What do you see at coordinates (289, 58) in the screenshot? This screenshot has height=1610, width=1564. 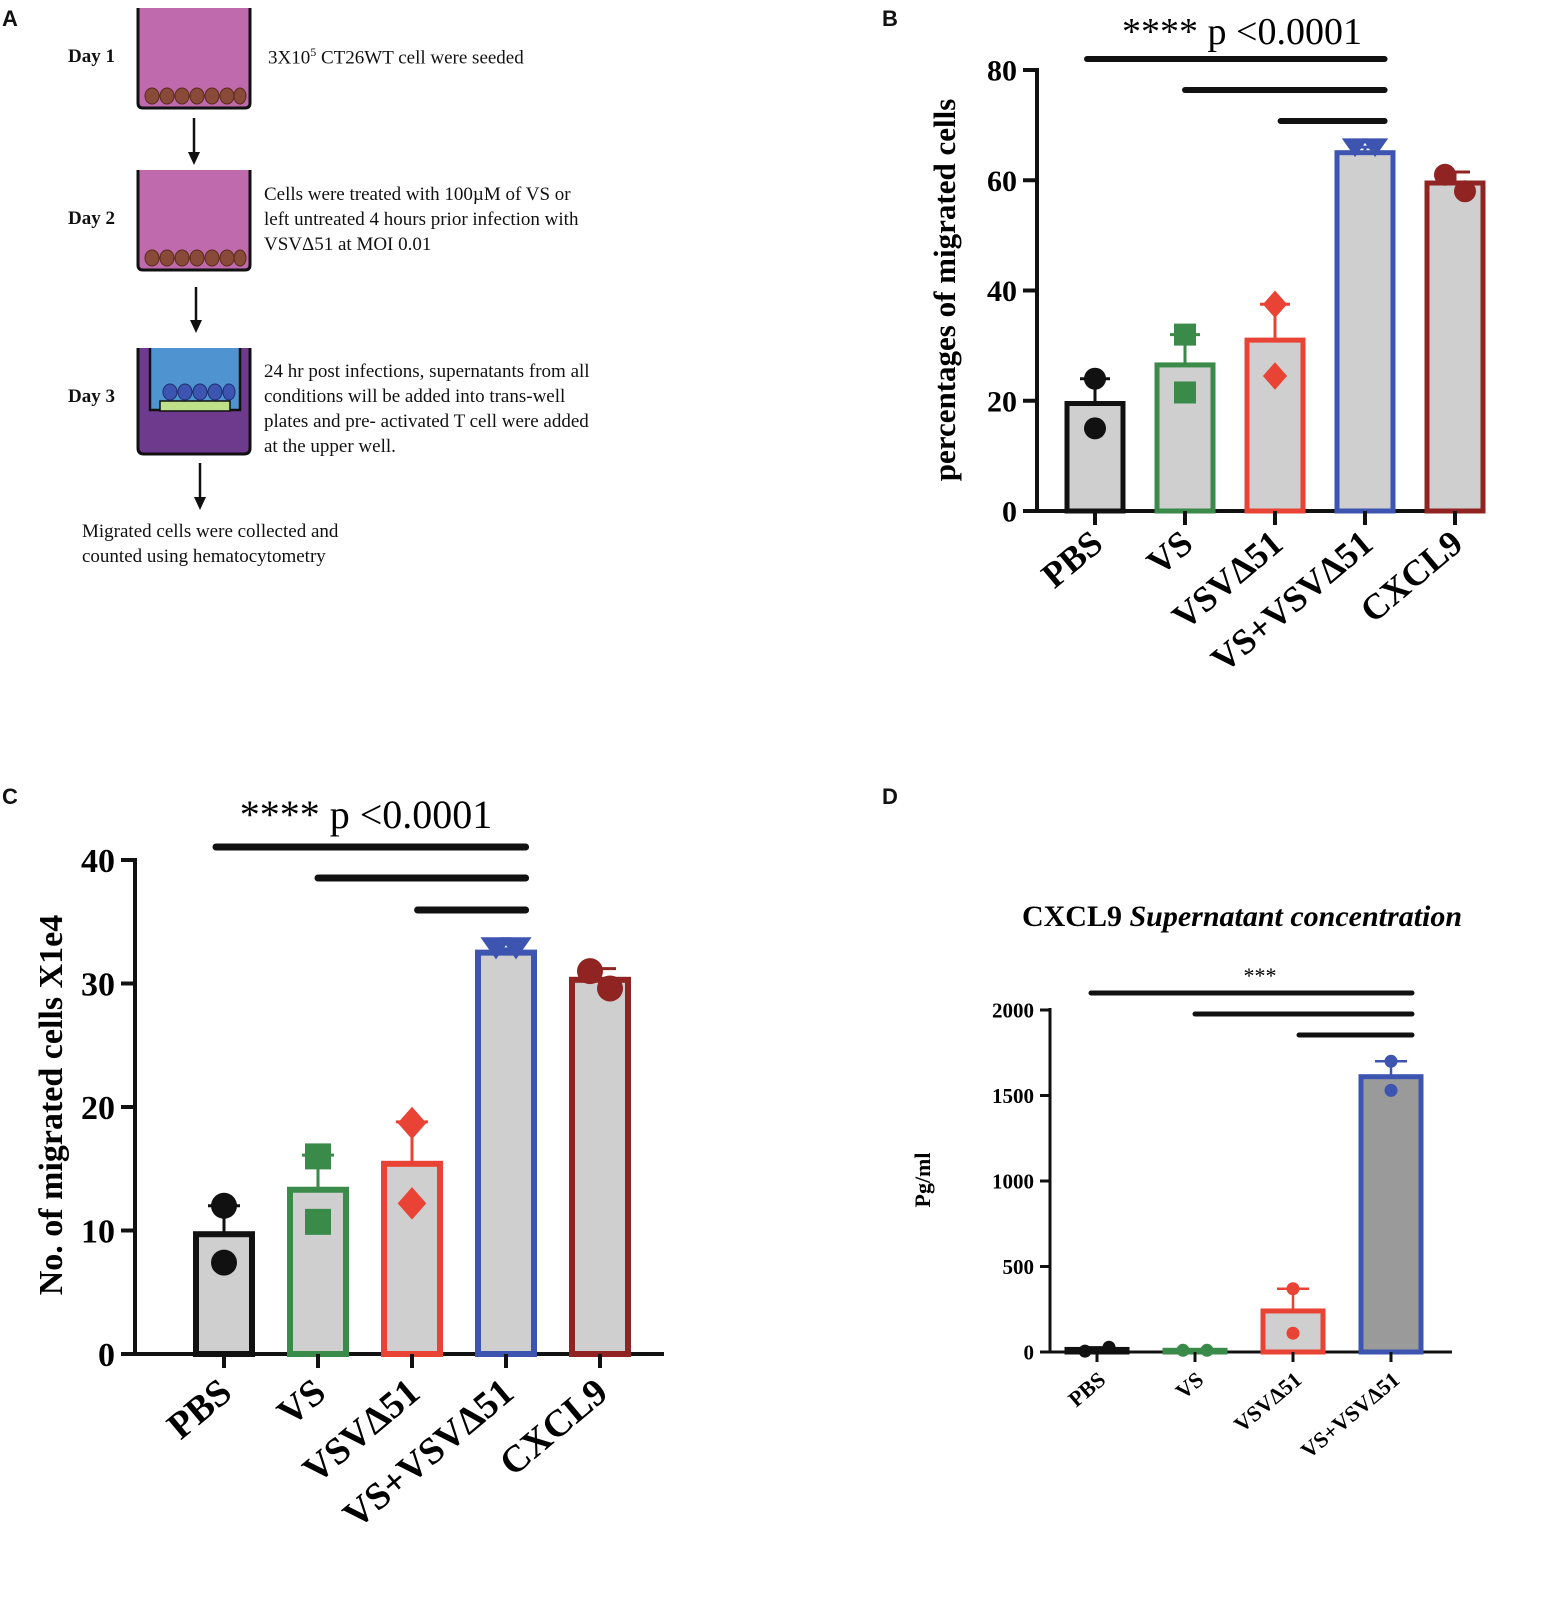 I see `step-1-text-before: 3X10` at bounding box center [289, 58].